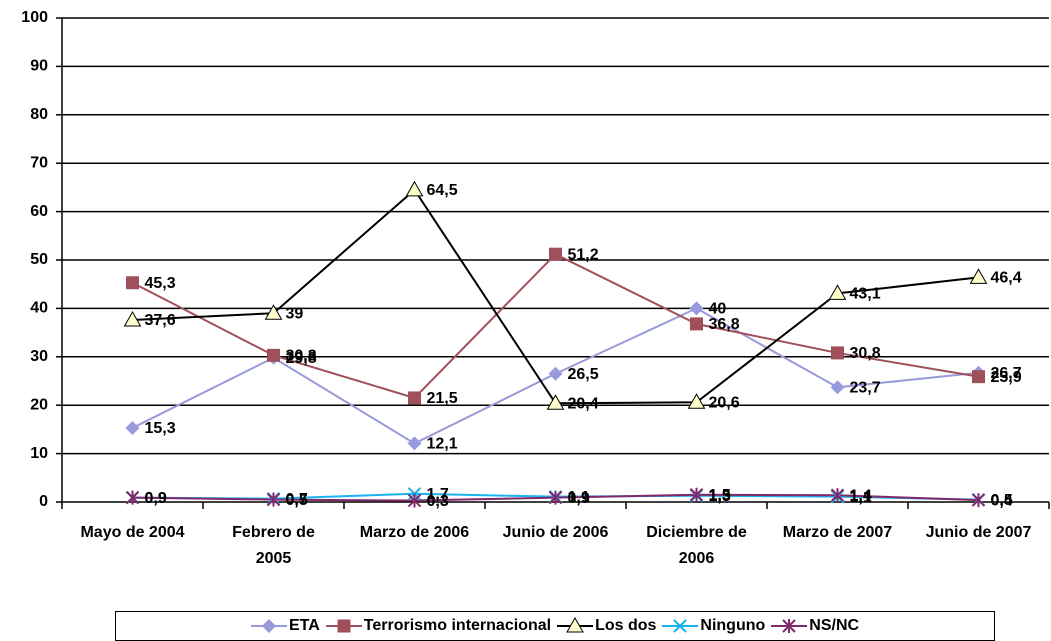 Image resolution: width=1051 pixels, height=641 pixels. What do you see at coordinates (39, 211) in the screenshot?
I see `y-tick-label: 60` at bounding box center [39, 211].